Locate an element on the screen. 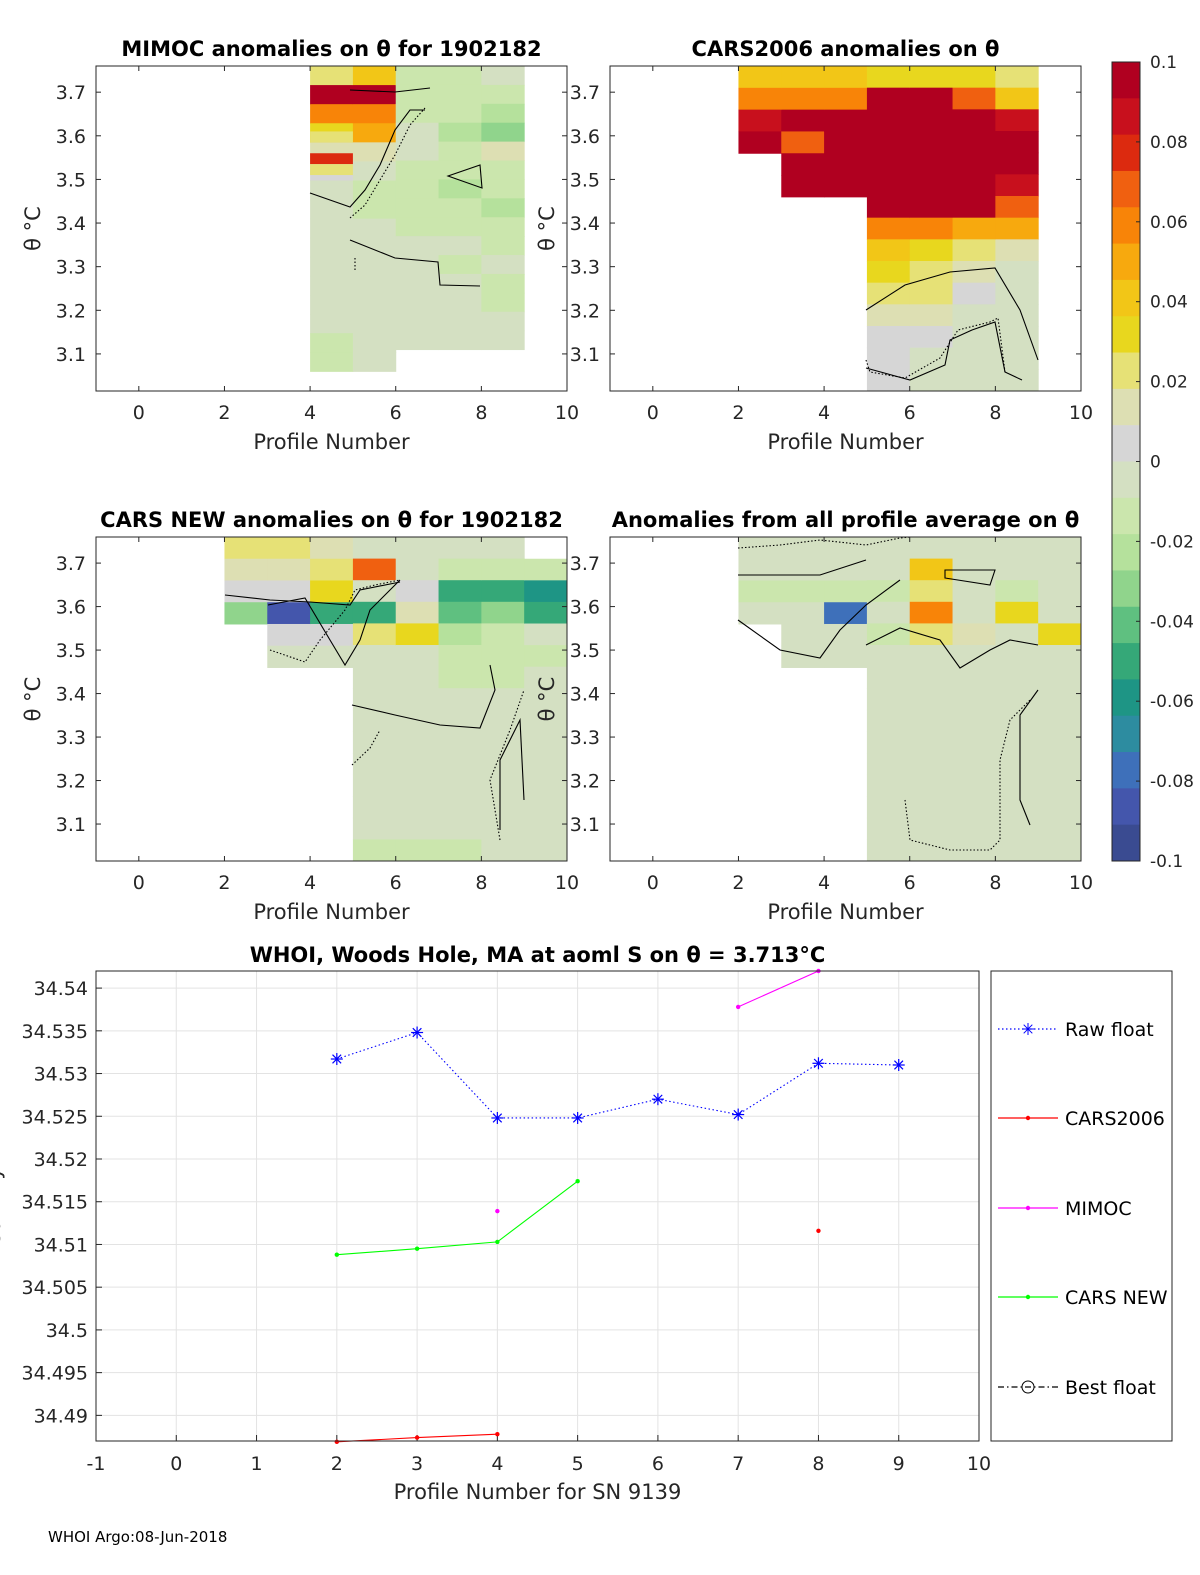 This screenshot has width=1200, height=1575. data-point is located at coordinates (818, 1063).